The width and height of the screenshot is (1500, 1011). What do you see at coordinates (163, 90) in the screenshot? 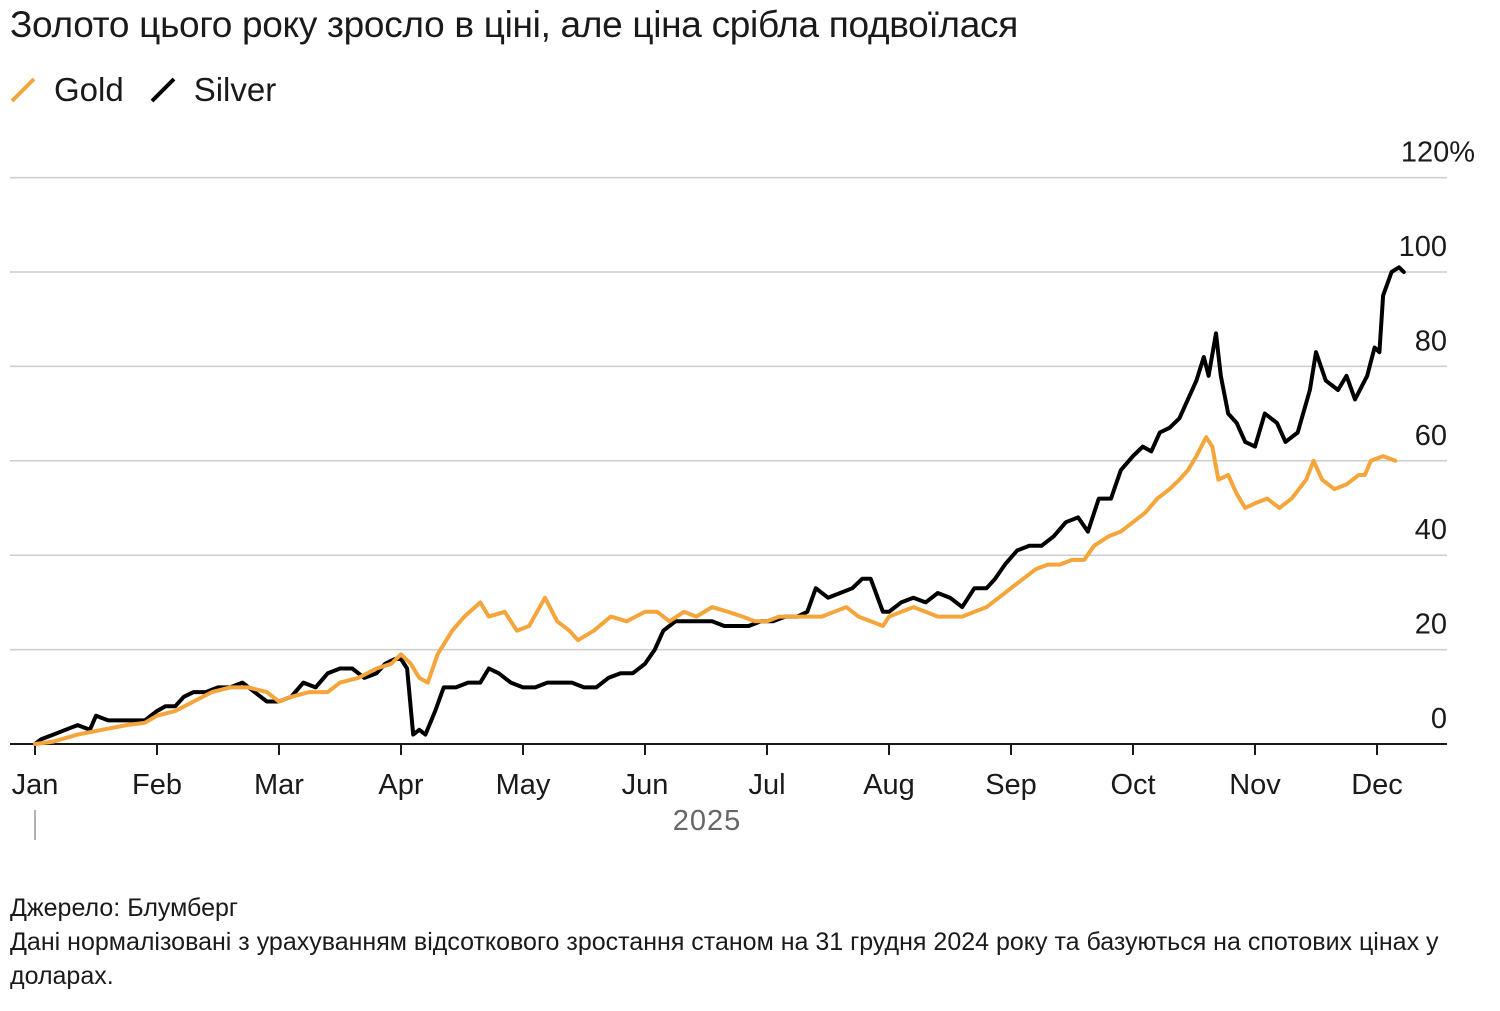
I see `silver-line-icon` at bounding box center [163, 90].